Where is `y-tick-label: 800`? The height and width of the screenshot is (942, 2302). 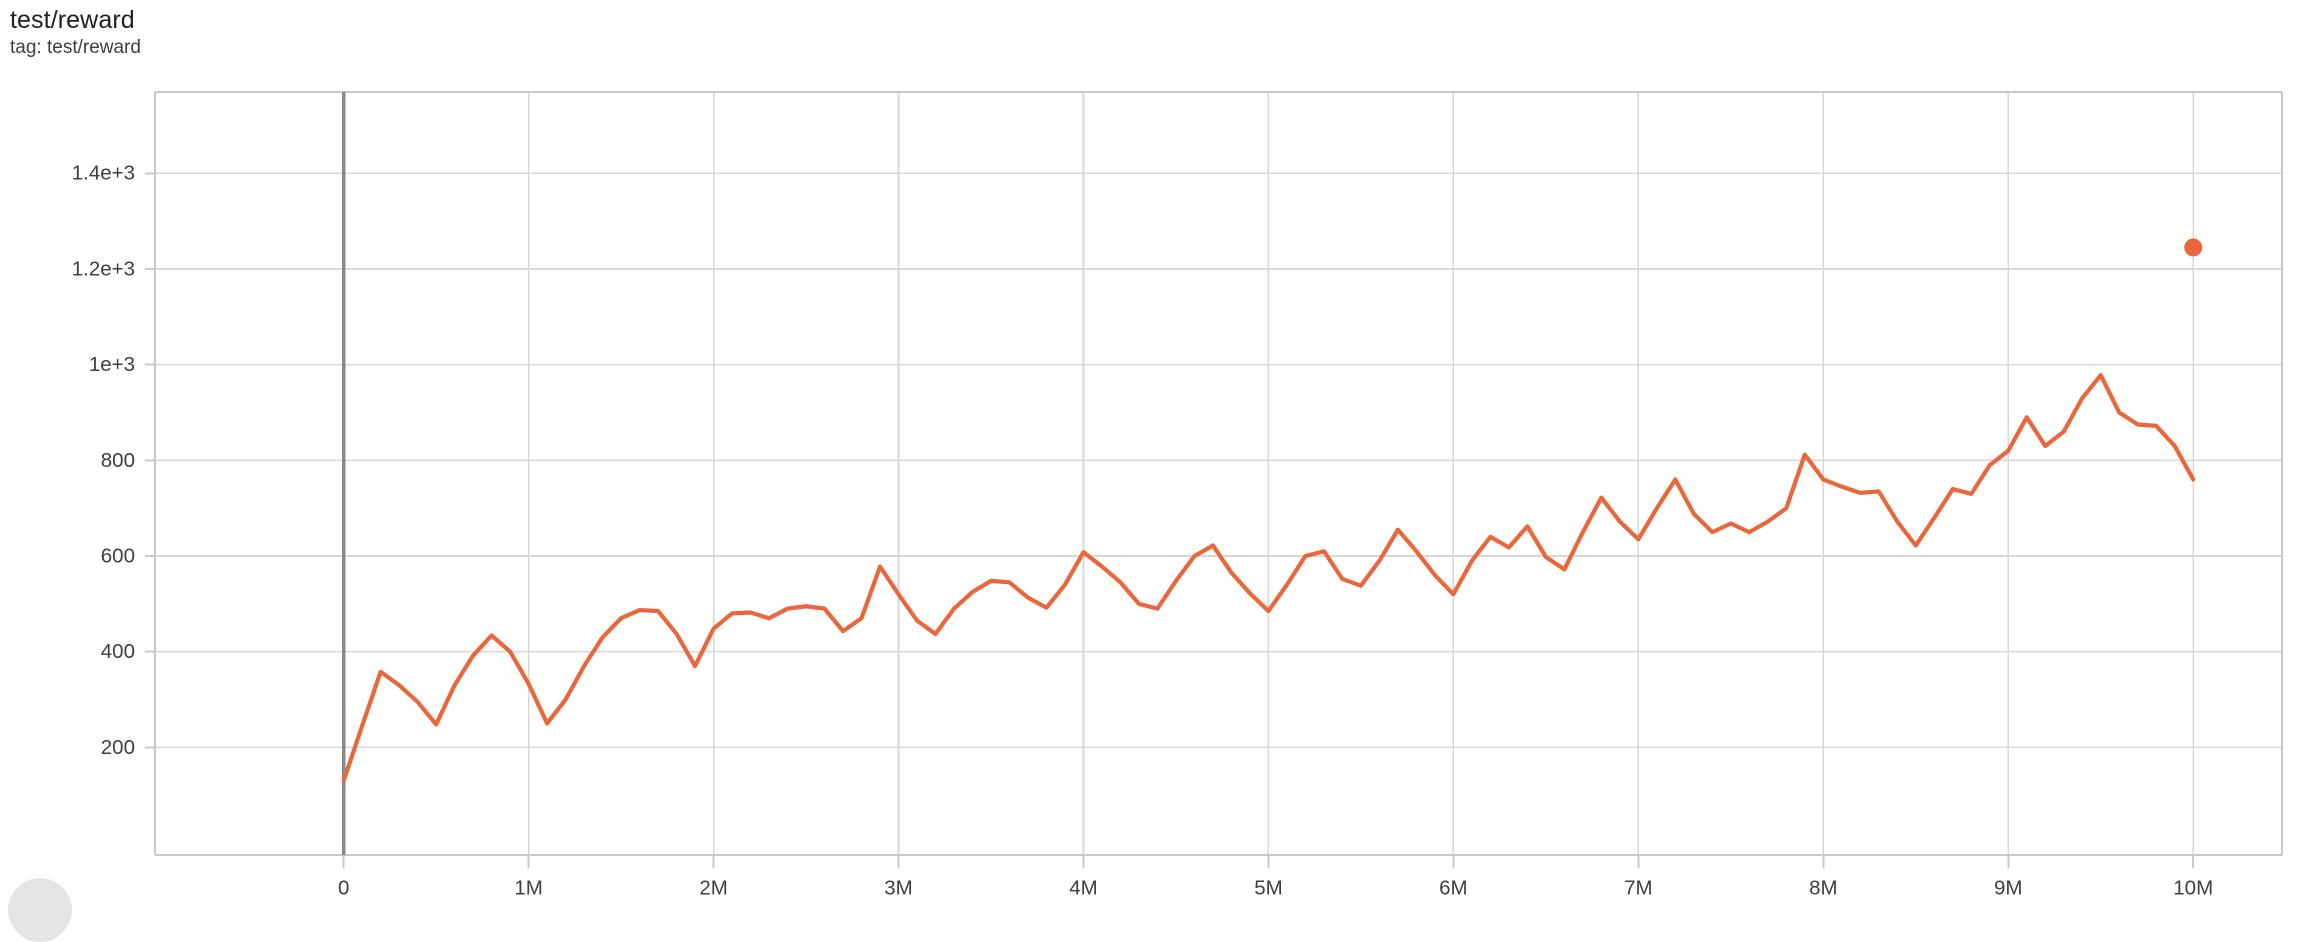 y-tick-label: 800 is located at coordinates (118, 460).